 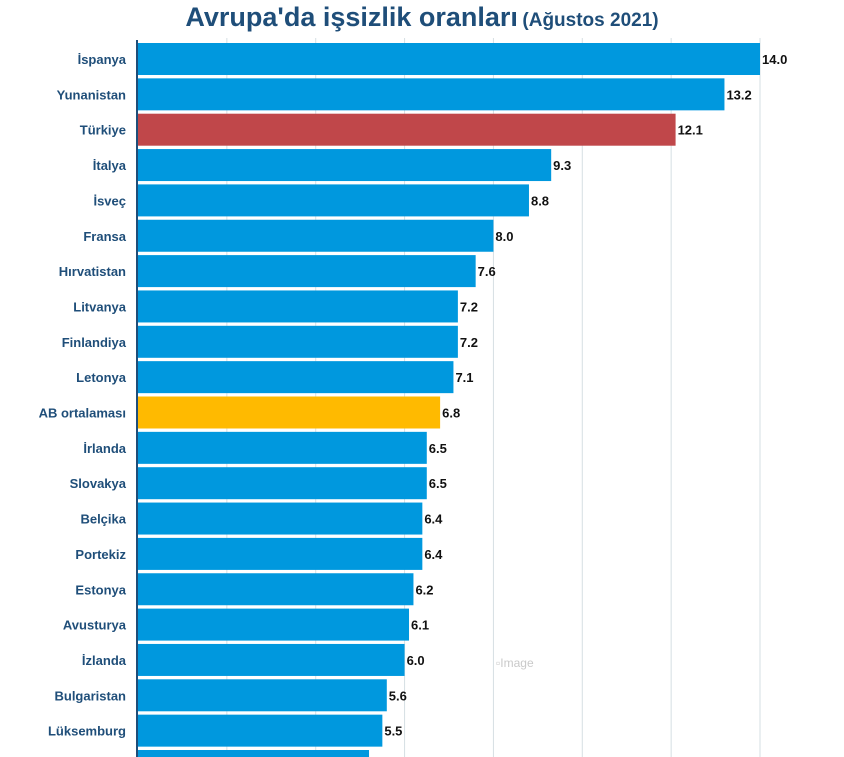 I want to click on category-label: Hırvatistan, so click(x=92, y=271).